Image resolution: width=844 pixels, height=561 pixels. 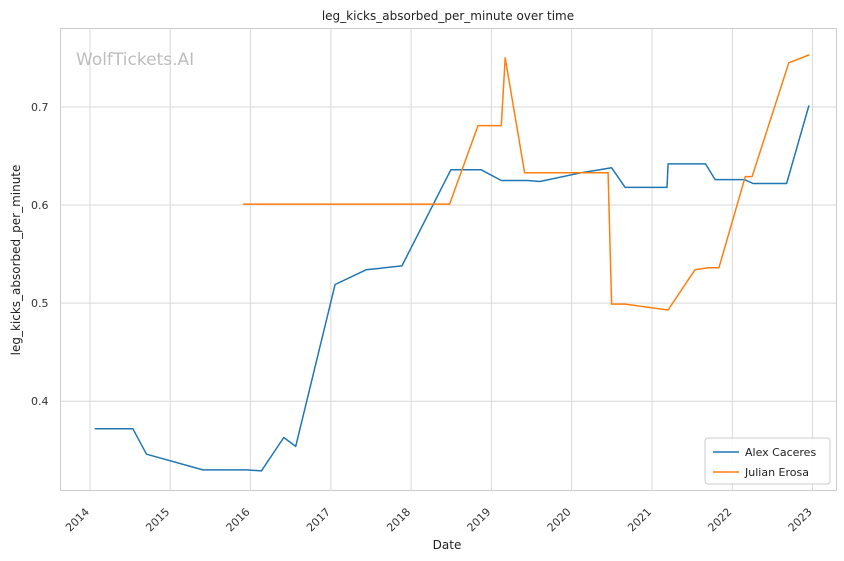 What do you see at coordinates (40, 205) in the screenshot?
I see `y-tick-label: 0.6` at bounding box center [40, 205].